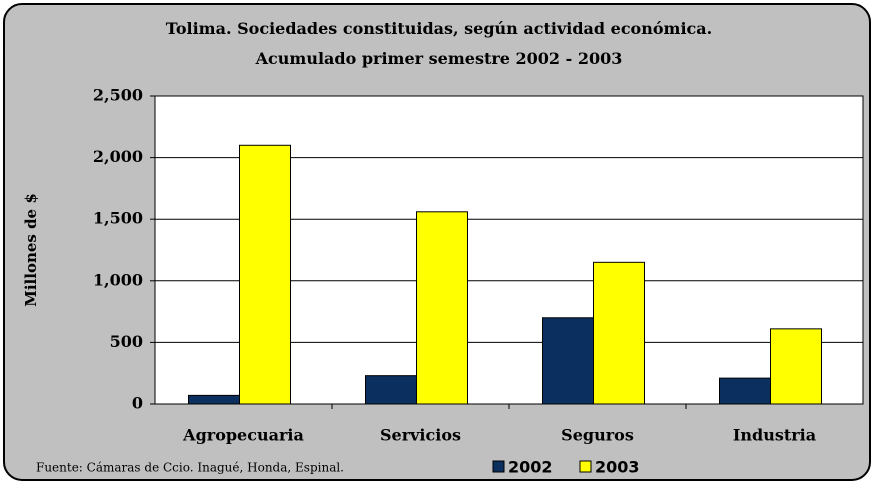  What do you see at coordinates (118, 95) in the screenshot?
I see `y-tick-label: 2,500` at bounding box center [118, 95].